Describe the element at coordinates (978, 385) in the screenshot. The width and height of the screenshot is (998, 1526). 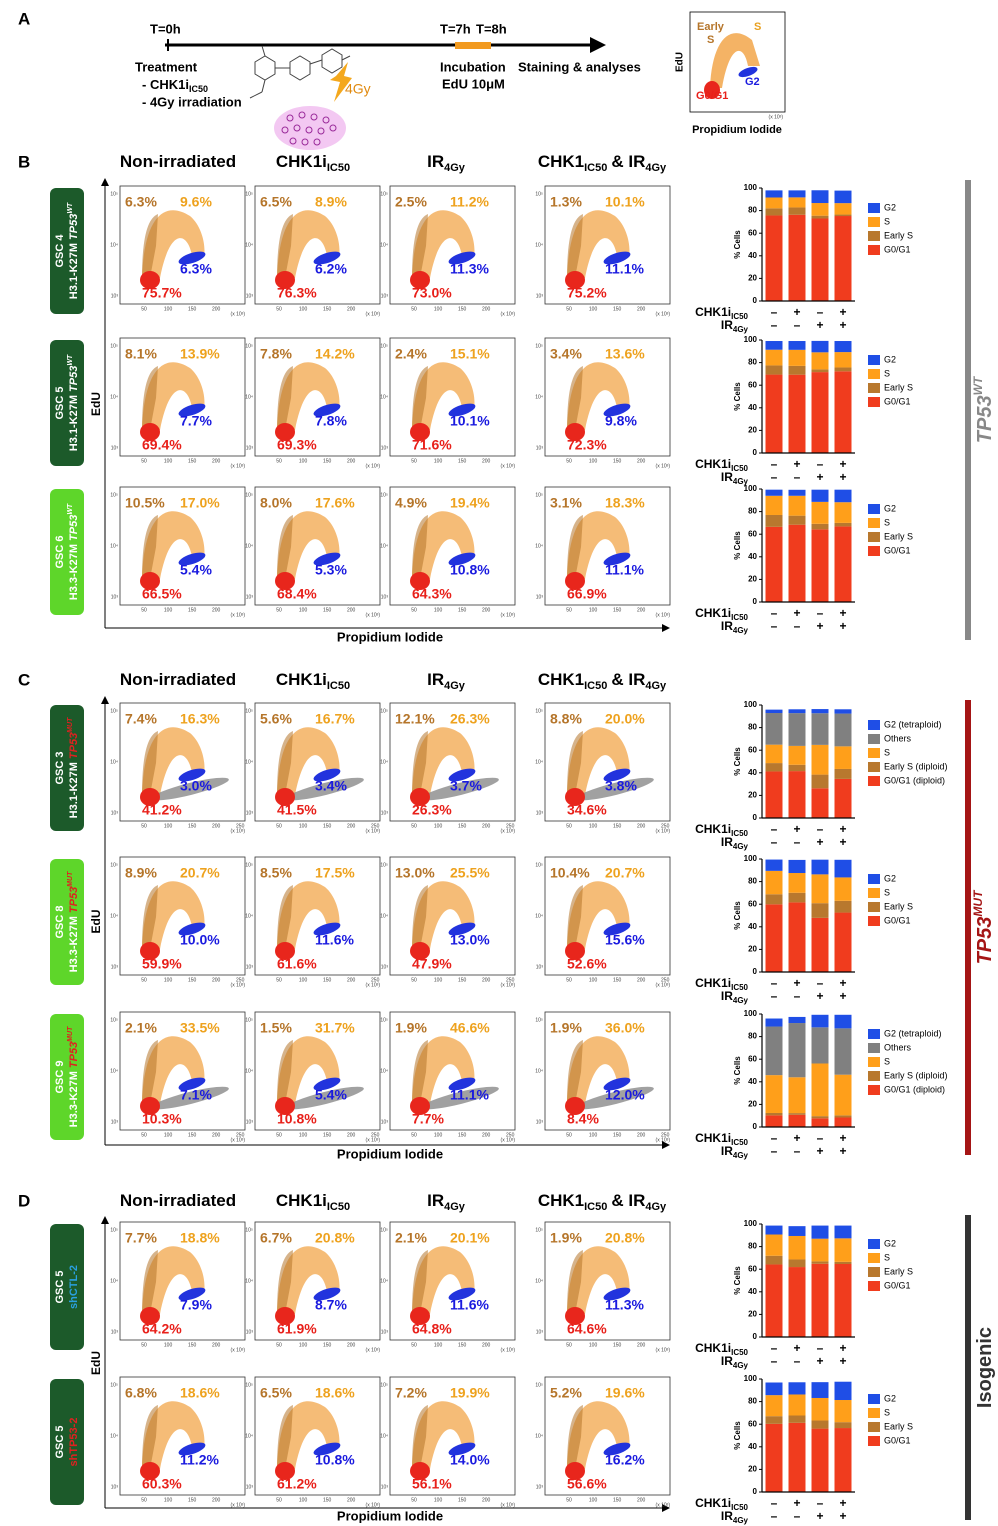
I see `group-sup: WT` at that location.